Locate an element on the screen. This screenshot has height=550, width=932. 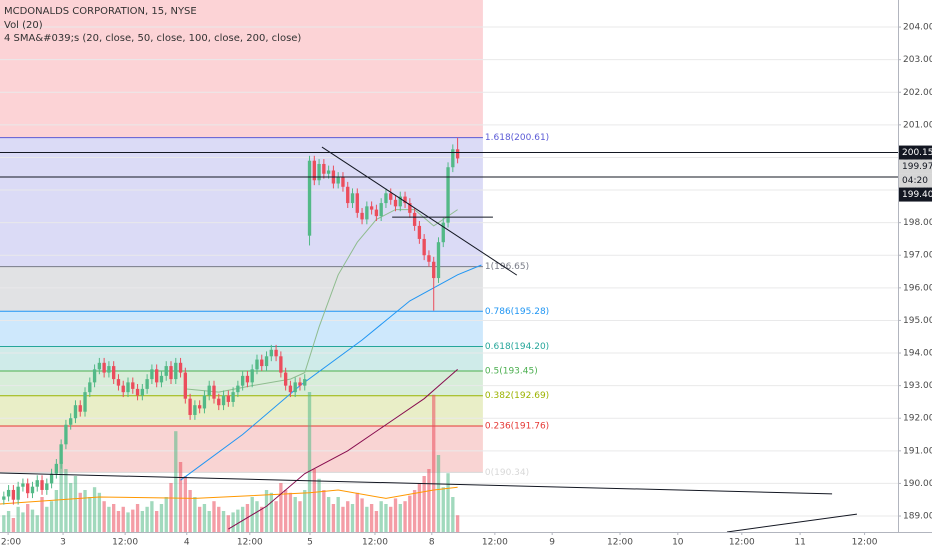
countdown-label: 04:20 is located at coordinates (915, 181).